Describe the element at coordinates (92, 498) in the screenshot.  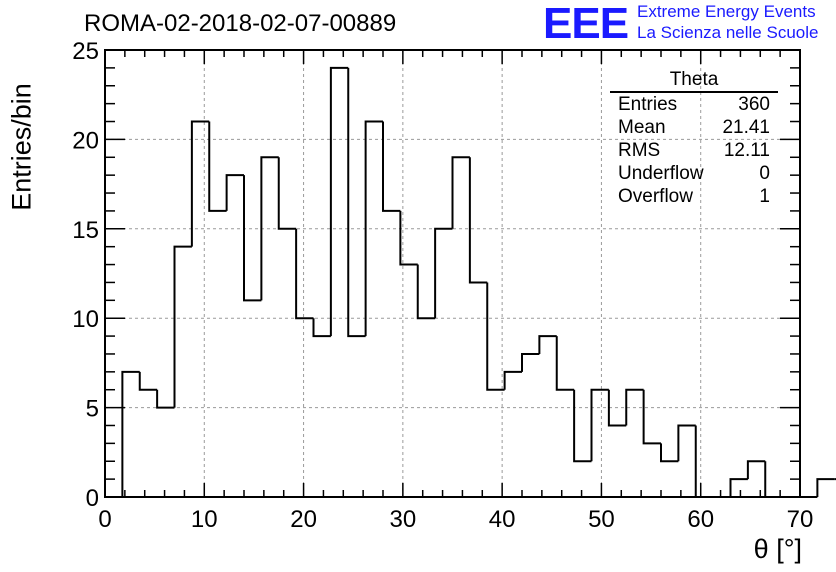
I see `y-tick-label: 0` at that location.